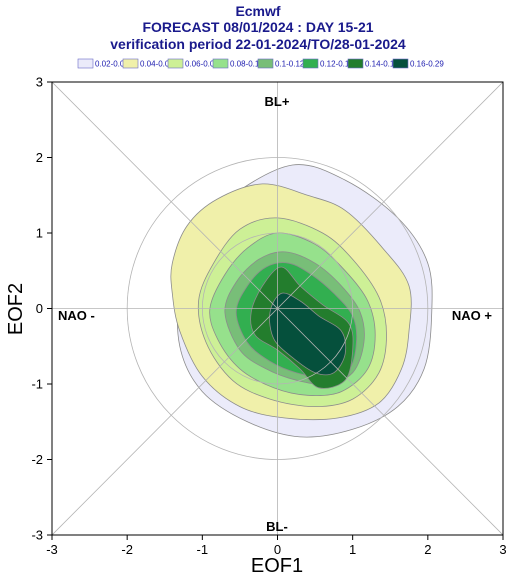  Describe the element at coordinates (37, 459) in the screenshot. I see `y-tick-label-1: -2` at that location.